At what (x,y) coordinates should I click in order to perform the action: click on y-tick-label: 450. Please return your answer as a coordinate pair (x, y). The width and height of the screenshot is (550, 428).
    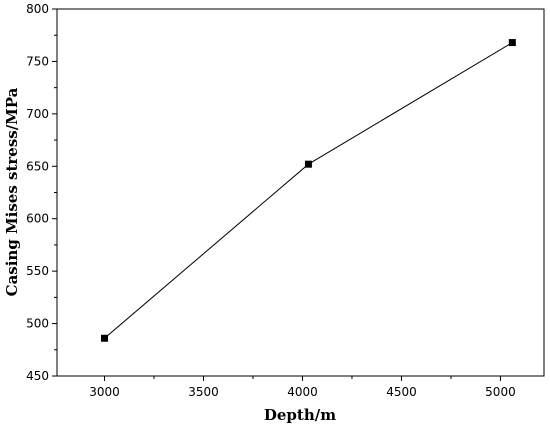
    Looking at the image, I should click on (37, 376).